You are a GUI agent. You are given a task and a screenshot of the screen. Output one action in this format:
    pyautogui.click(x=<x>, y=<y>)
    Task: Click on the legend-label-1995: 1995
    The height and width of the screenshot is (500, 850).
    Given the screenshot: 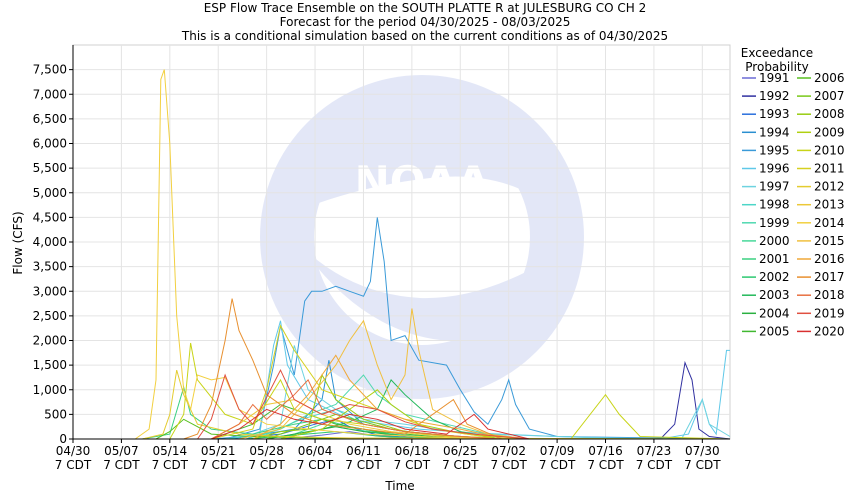 What is the action you would take?
    pyautogui.click(x=774, y=150)
    